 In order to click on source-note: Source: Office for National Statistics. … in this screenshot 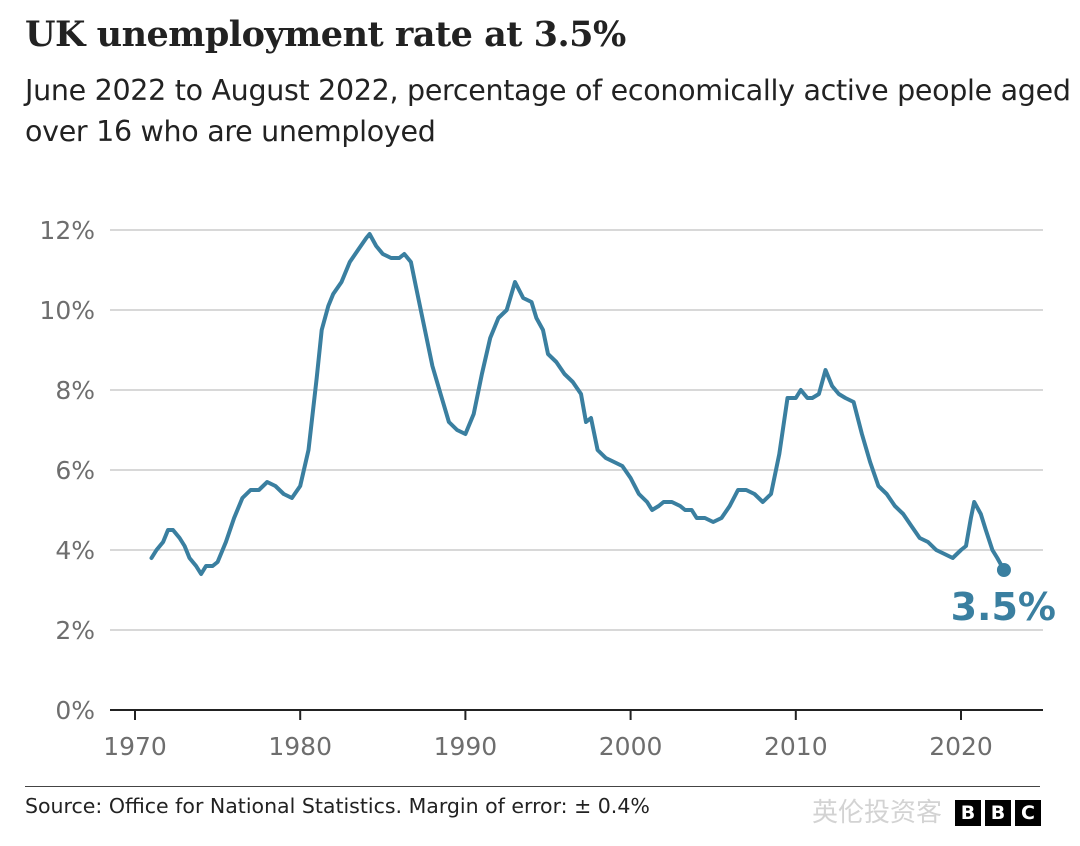, I will do `click(337, 806)`.